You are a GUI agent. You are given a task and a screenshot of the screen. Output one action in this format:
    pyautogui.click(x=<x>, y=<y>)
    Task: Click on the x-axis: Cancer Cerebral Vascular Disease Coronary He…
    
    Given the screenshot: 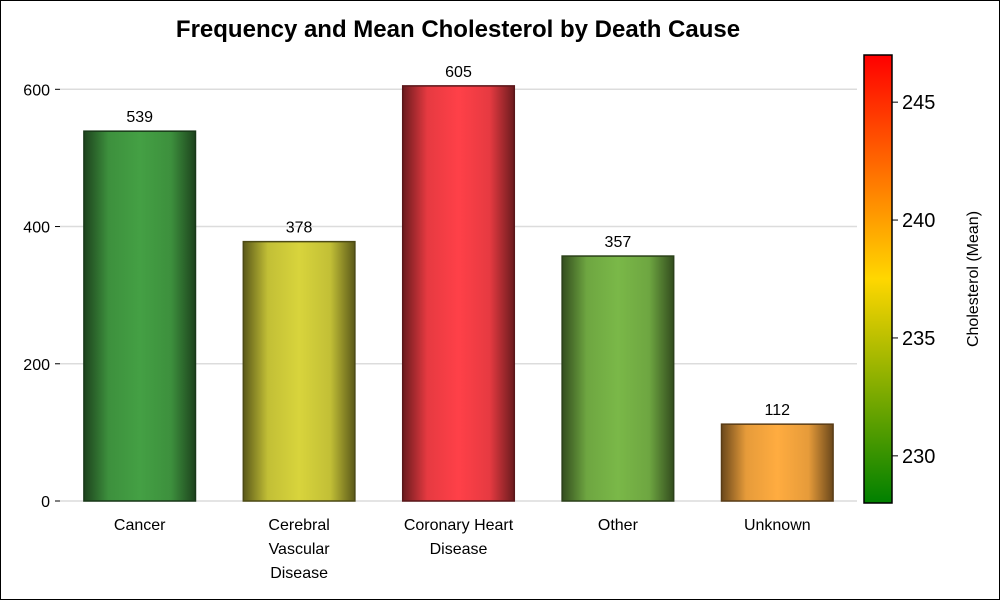 What is the action you would take?
    pyautogui.click(x=462, y=549)
    